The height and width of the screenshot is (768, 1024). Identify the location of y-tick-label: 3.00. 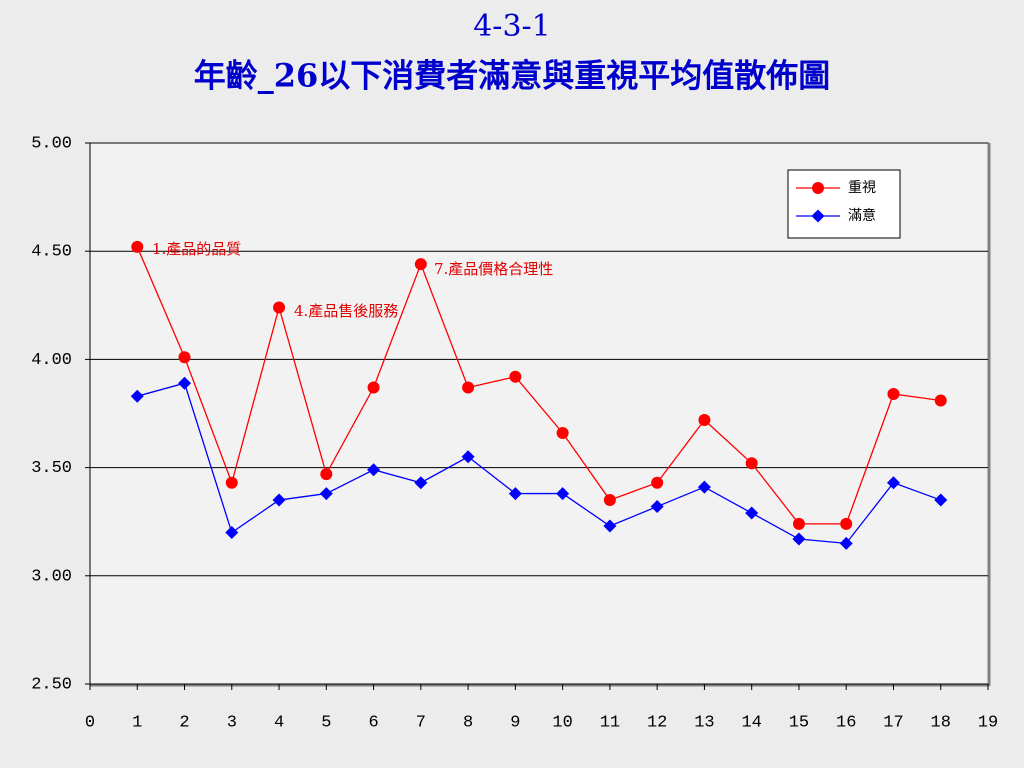
(51, 576).